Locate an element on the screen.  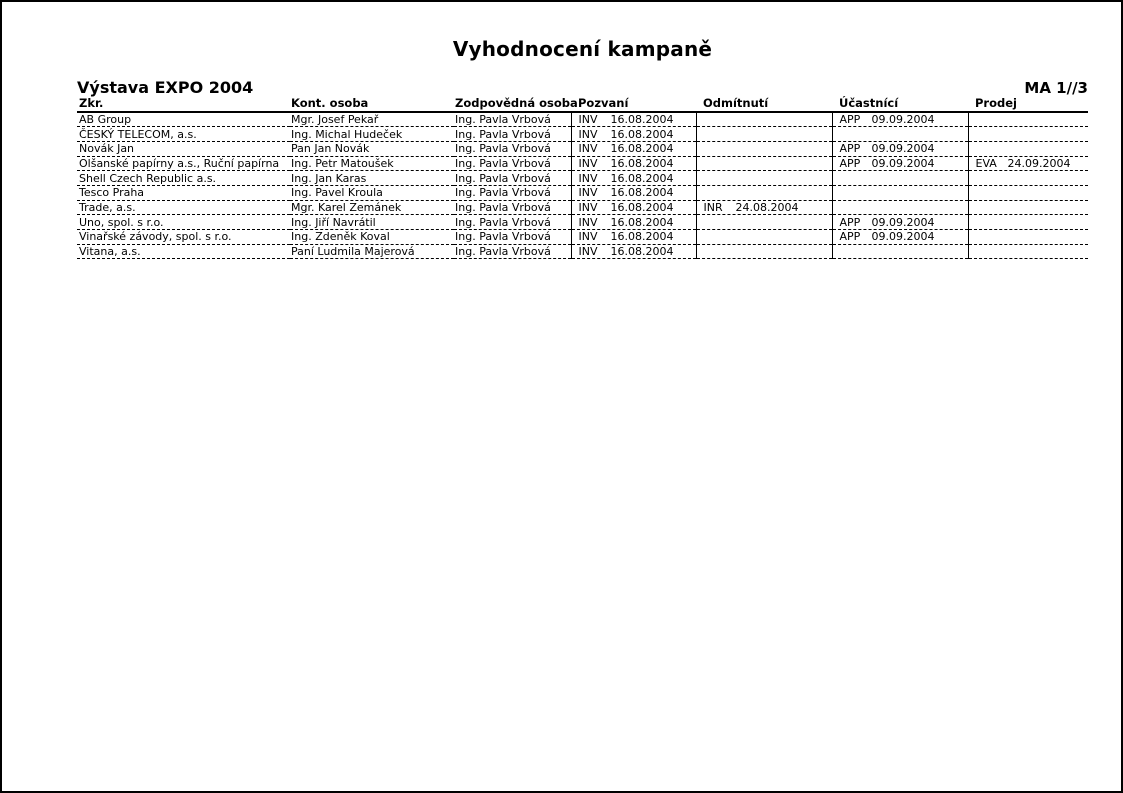
cell-zkr: ČESKÝ TELECOM, a.s. is located at coordinates (183, 134).